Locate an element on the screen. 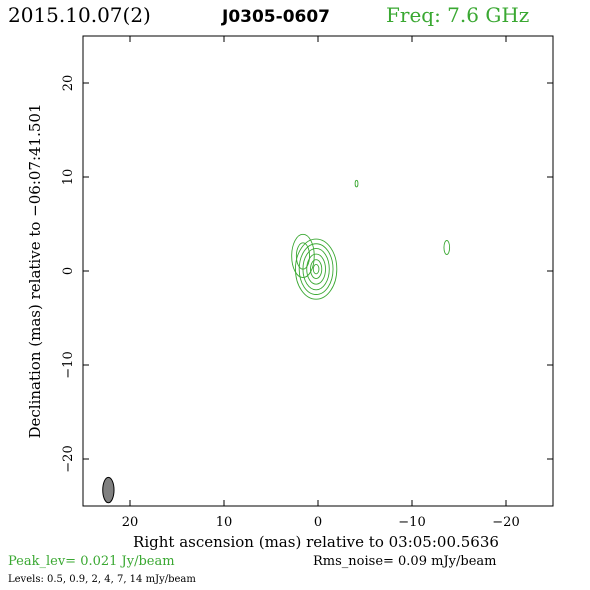 The width and height of the screenshot is (590, 590). y-tick-label: 20 is located at coordinates (68, 83).